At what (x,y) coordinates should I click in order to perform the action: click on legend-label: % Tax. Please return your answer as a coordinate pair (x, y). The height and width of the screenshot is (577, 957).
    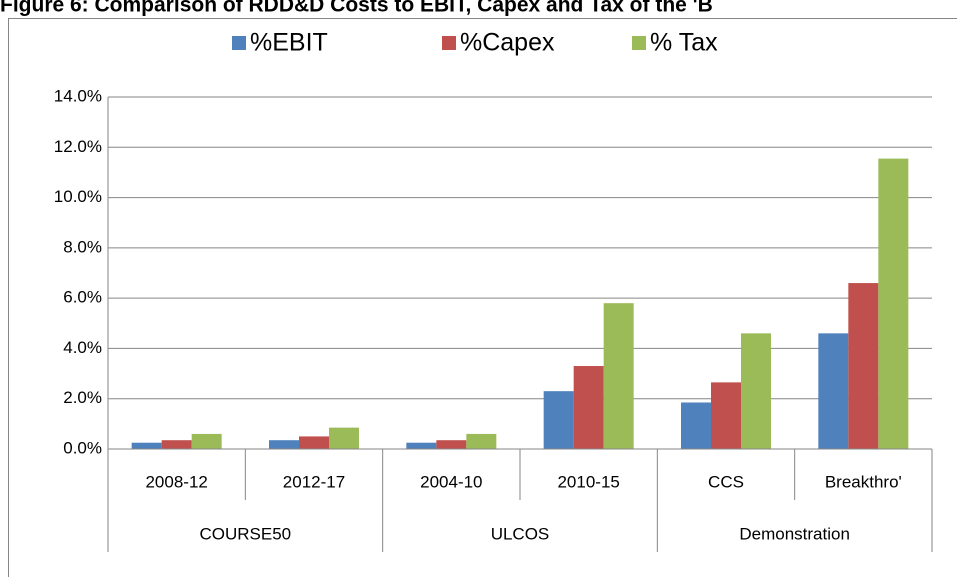
    Looking at the image, I should click on (684, 43).